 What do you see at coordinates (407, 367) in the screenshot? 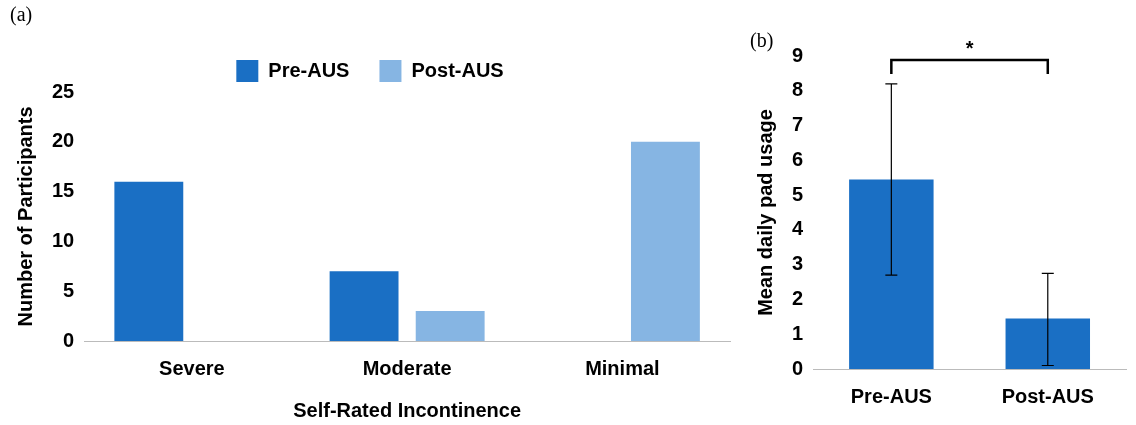
I see `x-tick-label: Moderate` at bounding box center [407, 367].